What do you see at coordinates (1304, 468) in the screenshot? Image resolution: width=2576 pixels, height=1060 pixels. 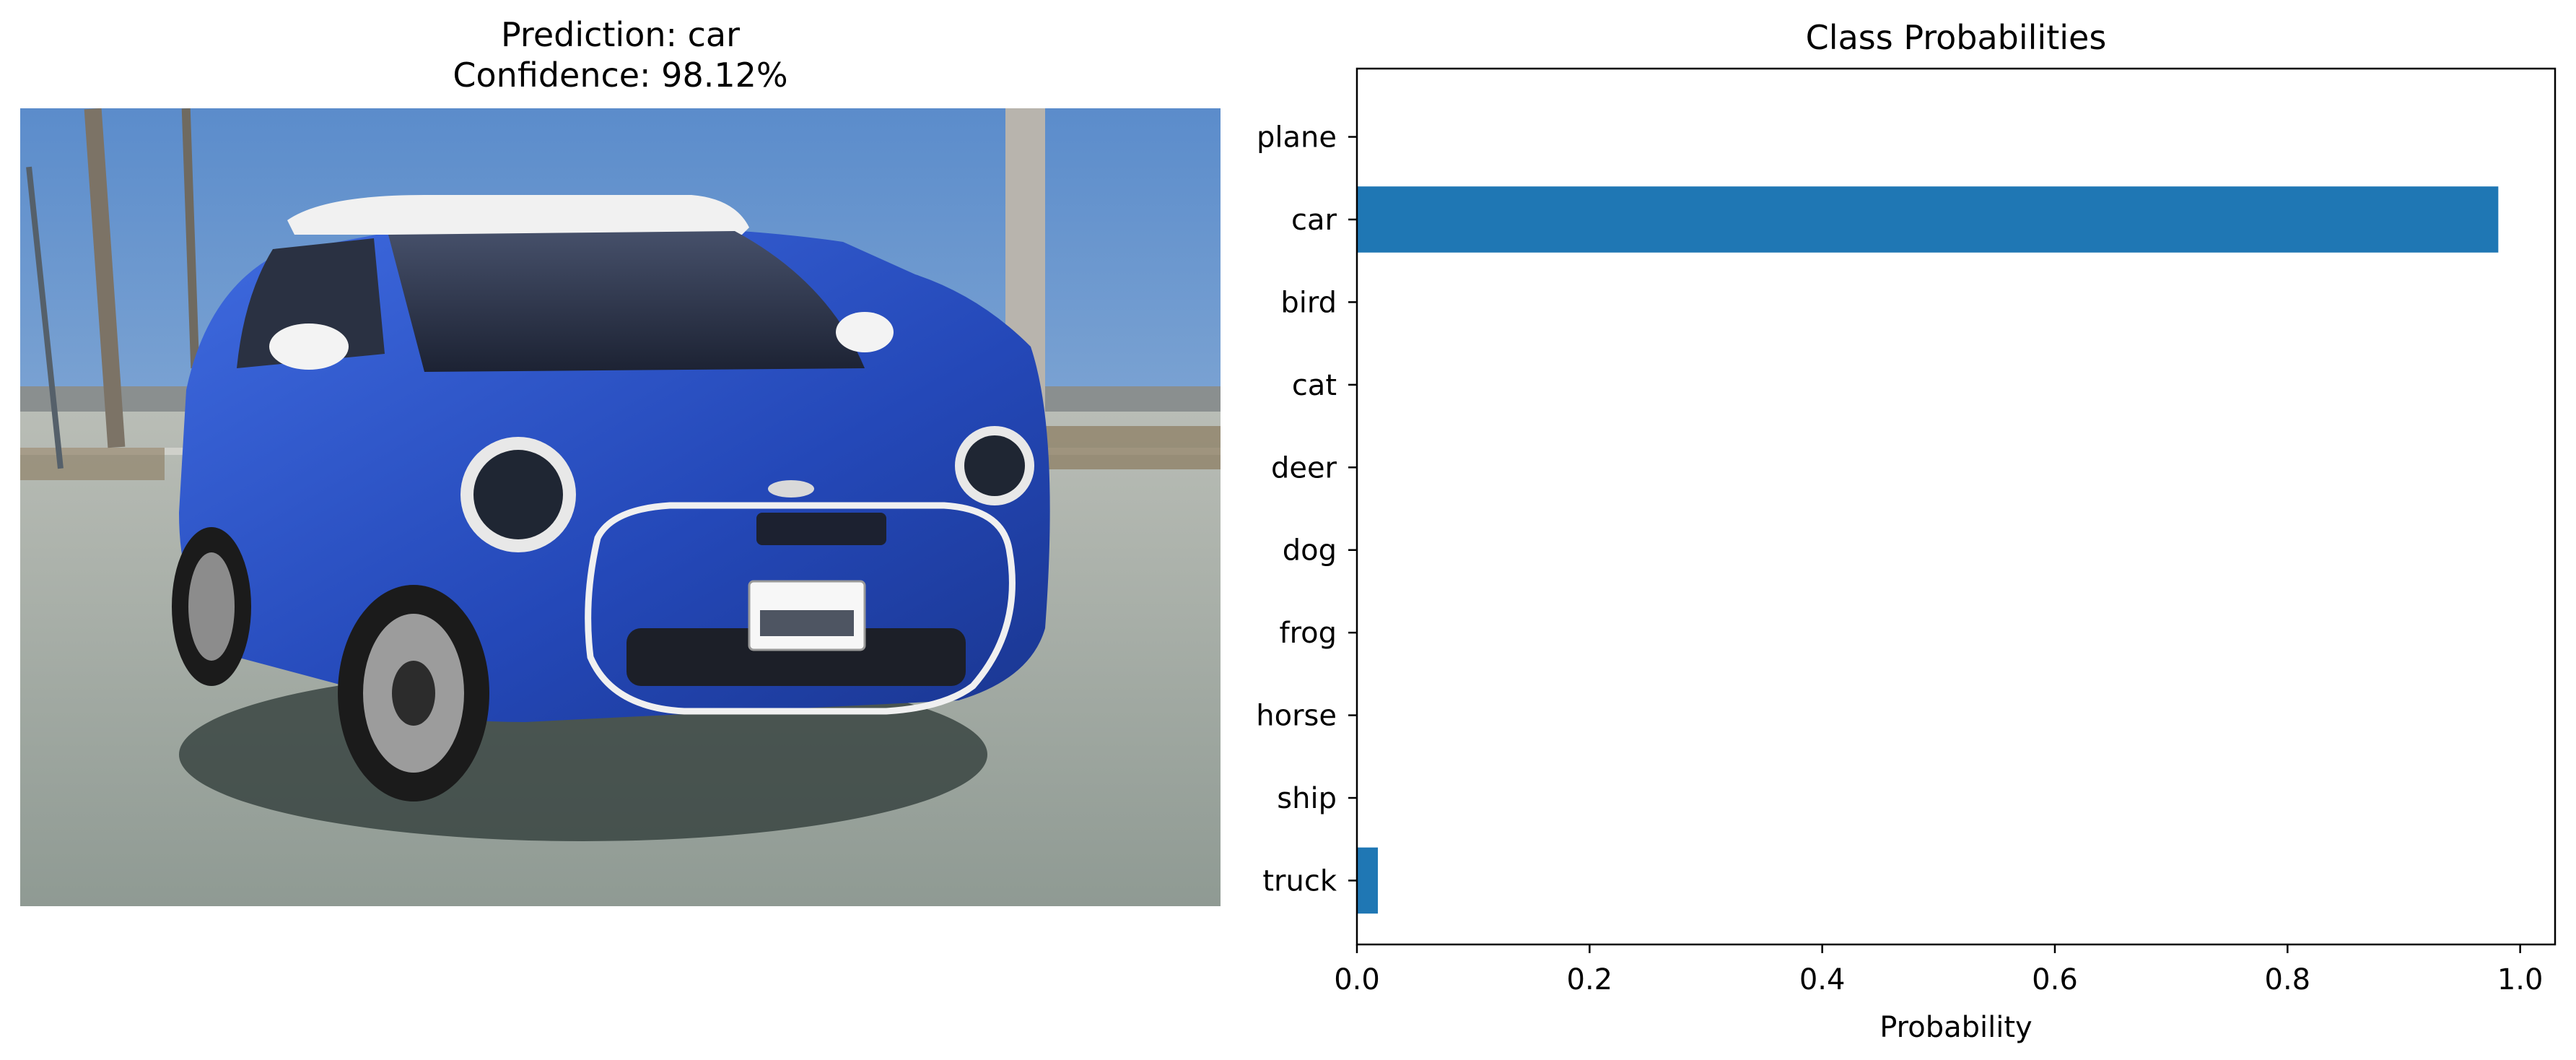 I see `y-tick-label: deer` at bounding box center [1304, 468].